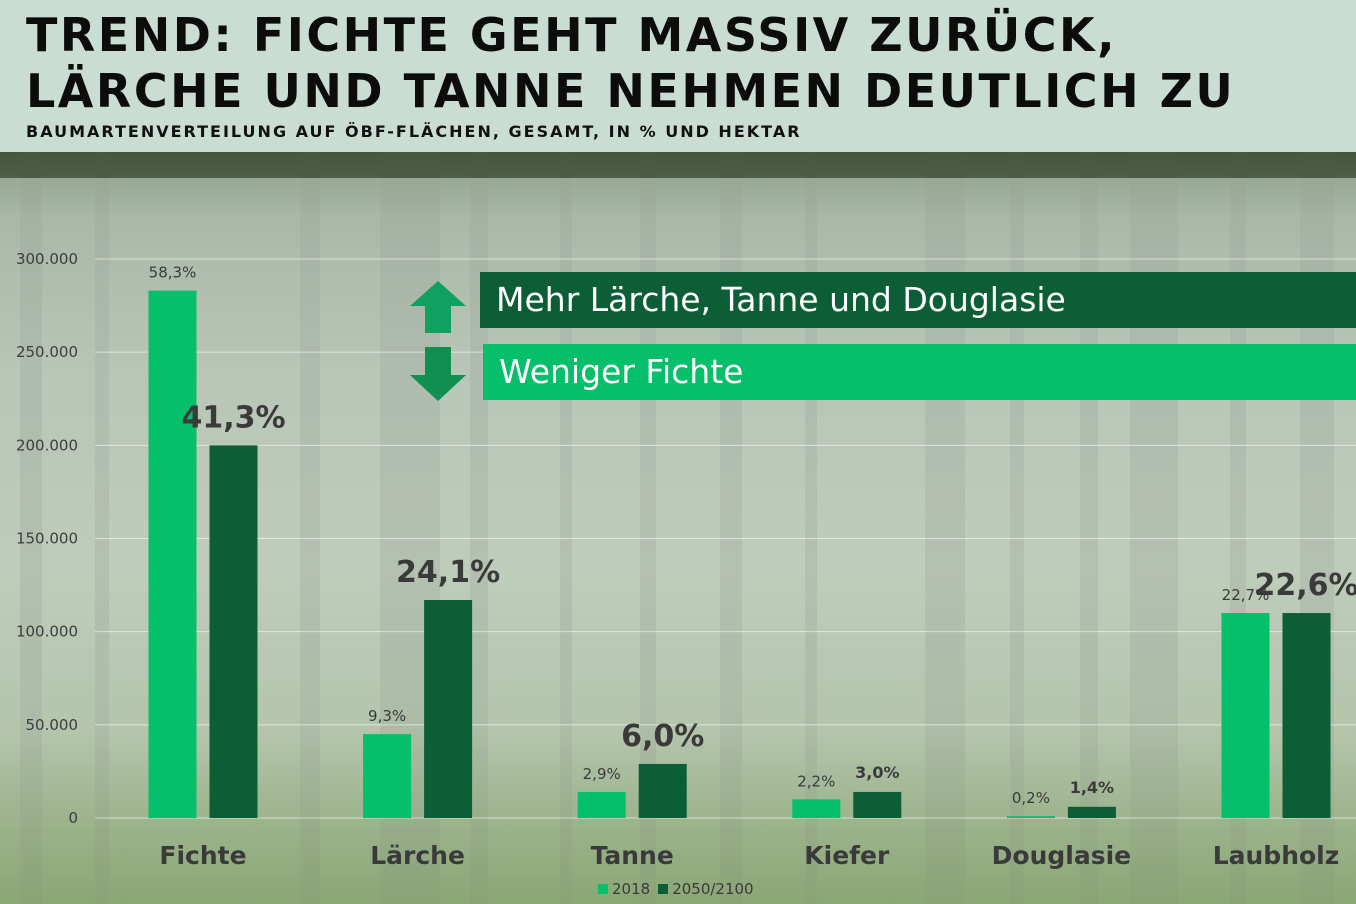 This screenshot has height=904, width=1356. I want to click on annotation-more-banner: Mehr Lärche, Tanne und Douglasie, so click(918, 300).